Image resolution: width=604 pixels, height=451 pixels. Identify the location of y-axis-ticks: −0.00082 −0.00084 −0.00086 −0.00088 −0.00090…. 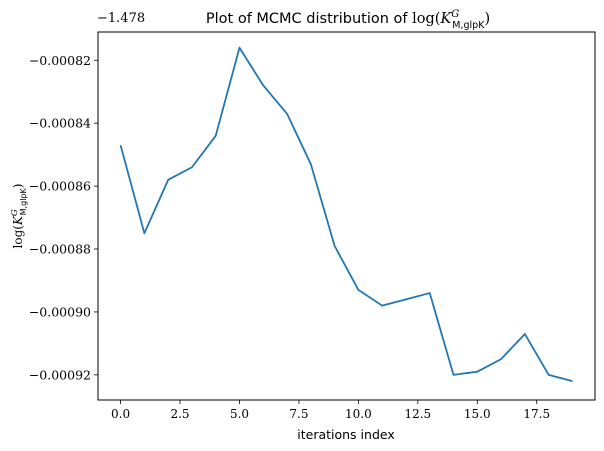
(63, 217).